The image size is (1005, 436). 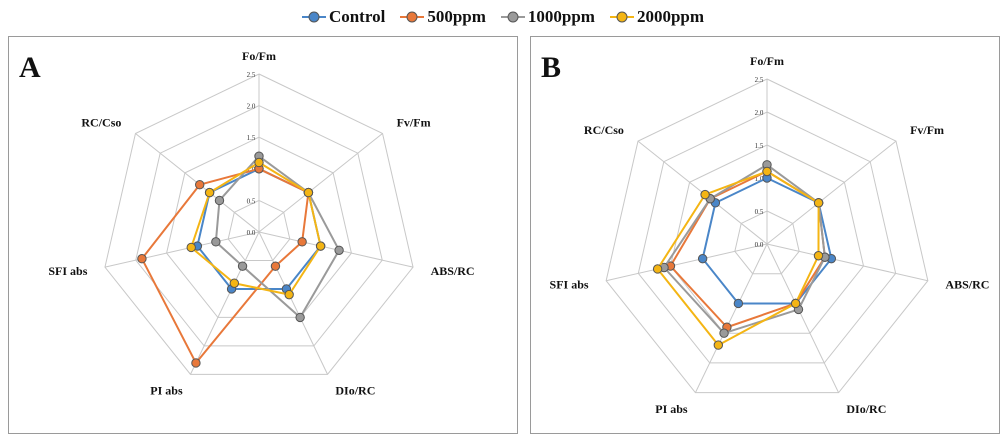 I want to click on pa-series-2000ppm-point-sfi-abs, so click(x=191, y=247).